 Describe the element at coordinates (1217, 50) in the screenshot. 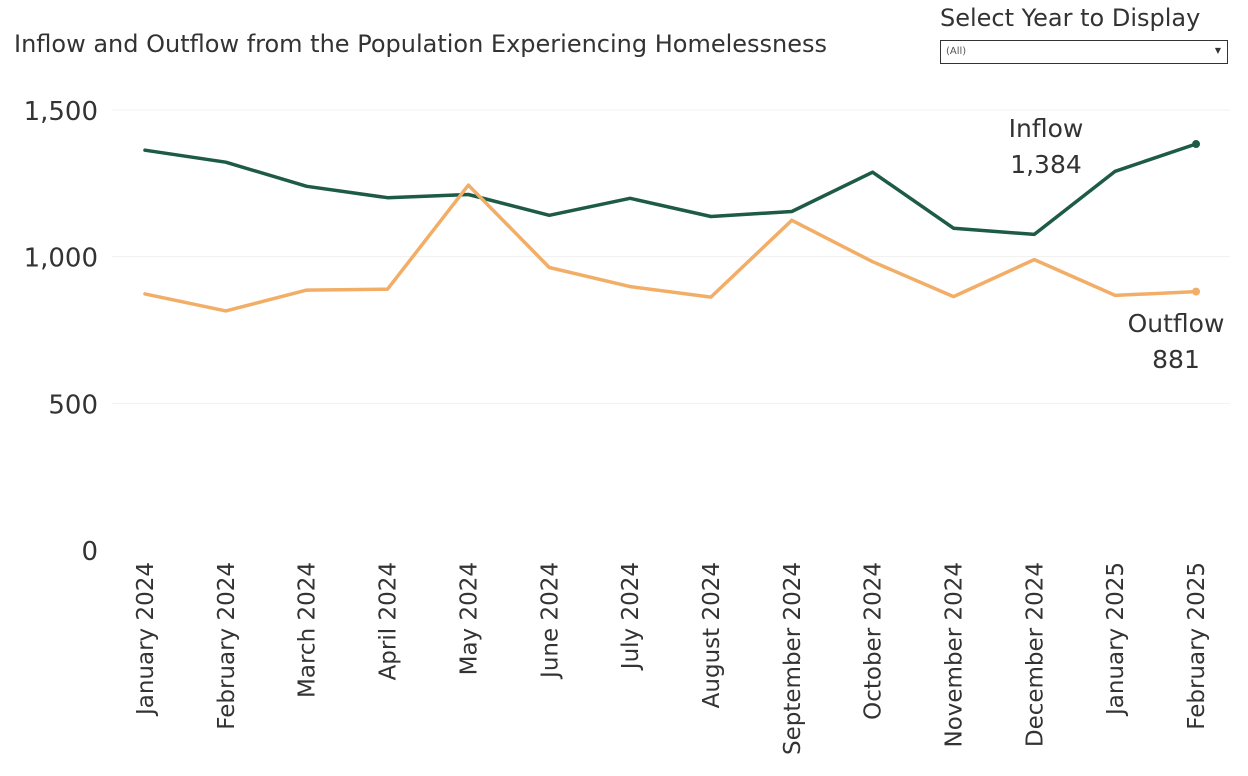

I see `chevron-down-icon: ▼` at that location.